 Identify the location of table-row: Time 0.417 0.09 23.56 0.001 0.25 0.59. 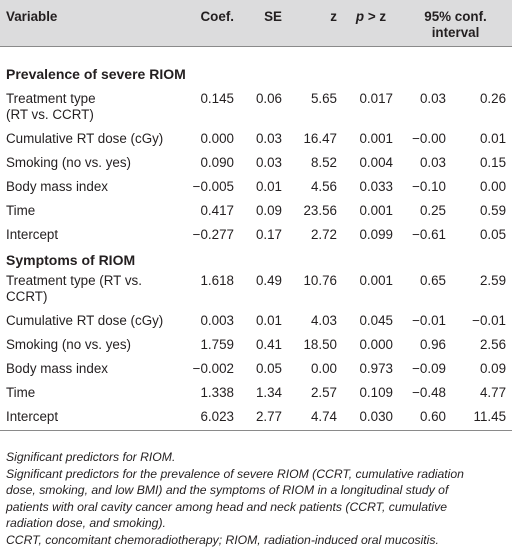
(256, 212).